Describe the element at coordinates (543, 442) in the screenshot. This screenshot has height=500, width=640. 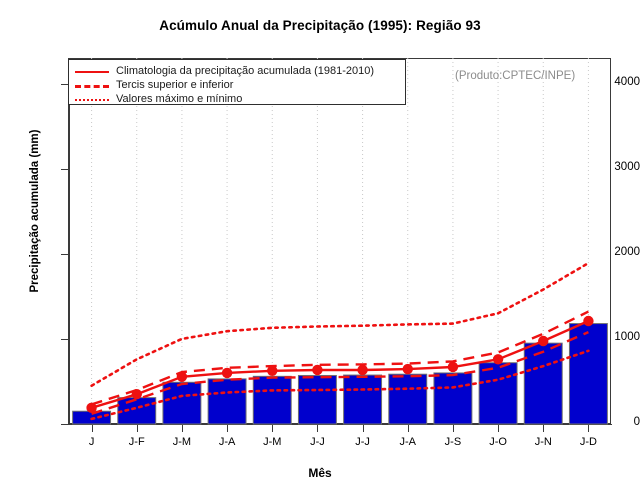
I see `x-tick-label: J-N` at that location.